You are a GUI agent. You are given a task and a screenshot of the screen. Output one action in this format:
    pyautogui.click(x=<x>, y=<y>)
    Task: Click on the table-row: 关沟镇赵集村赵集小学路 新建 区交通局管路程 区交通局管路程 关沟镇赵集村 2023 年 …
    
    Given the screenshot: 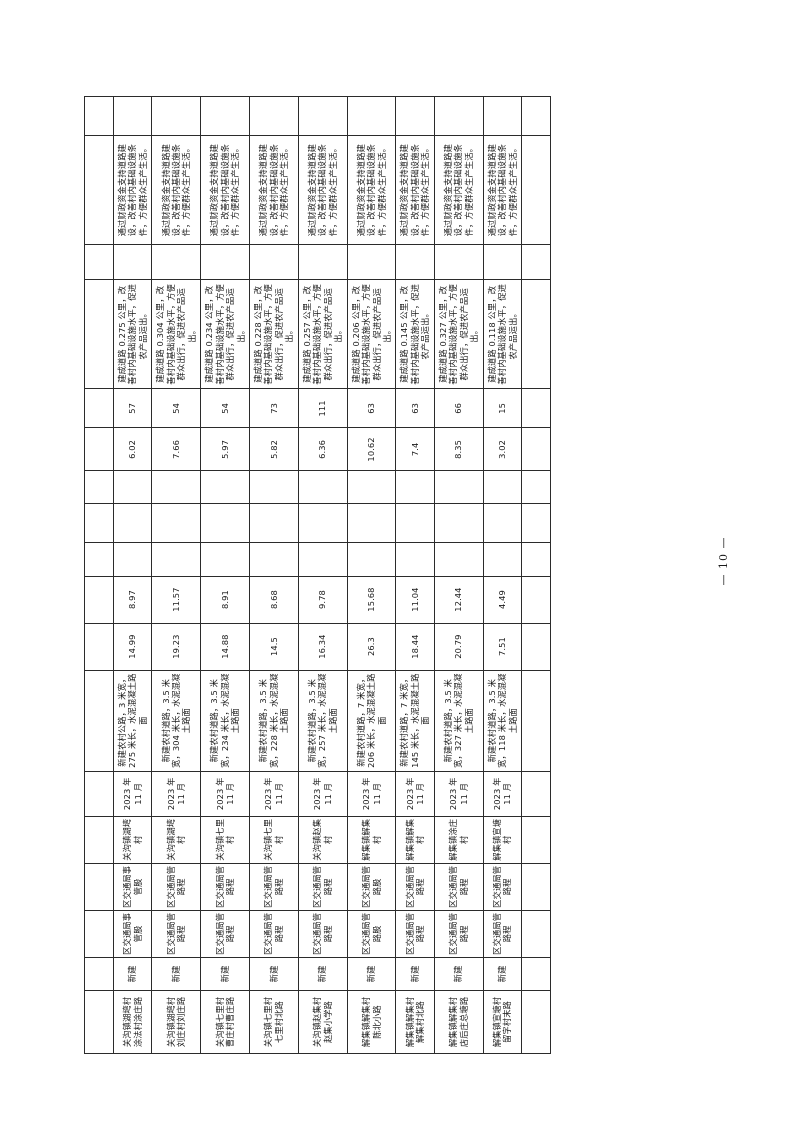 What is the action you would take?
    pyautogui.click(x=323, y=574)
    